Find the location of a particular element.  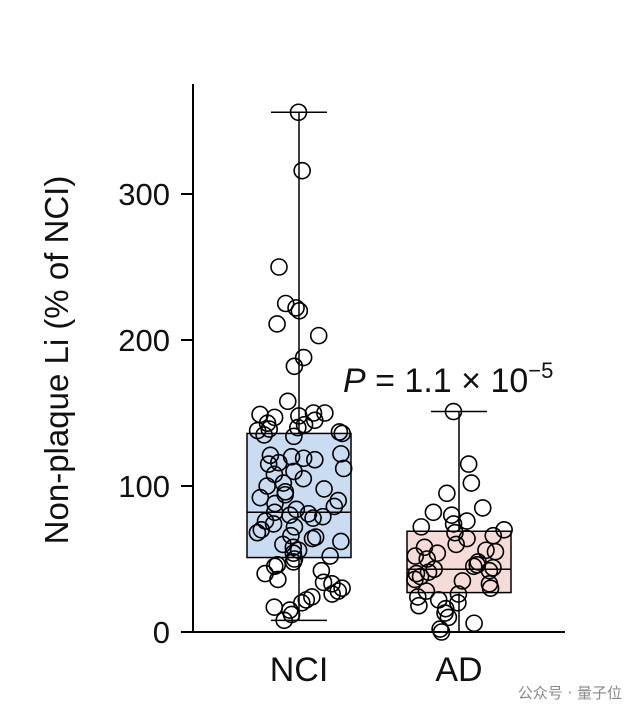

y-tick-label: 100 is located at coordinates (144, 486).